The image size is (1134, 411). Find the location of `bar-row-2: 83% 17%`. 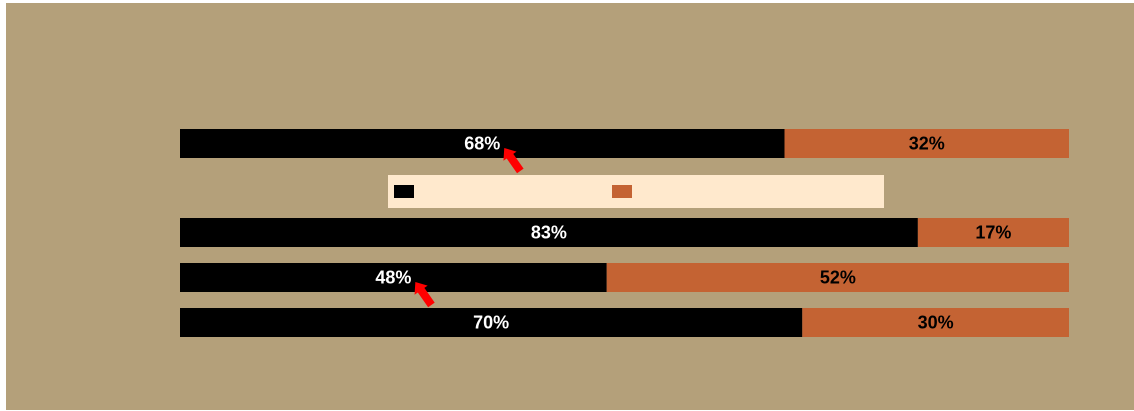

bar-row-2: 83% 17% is located at coordinates (624, 232).